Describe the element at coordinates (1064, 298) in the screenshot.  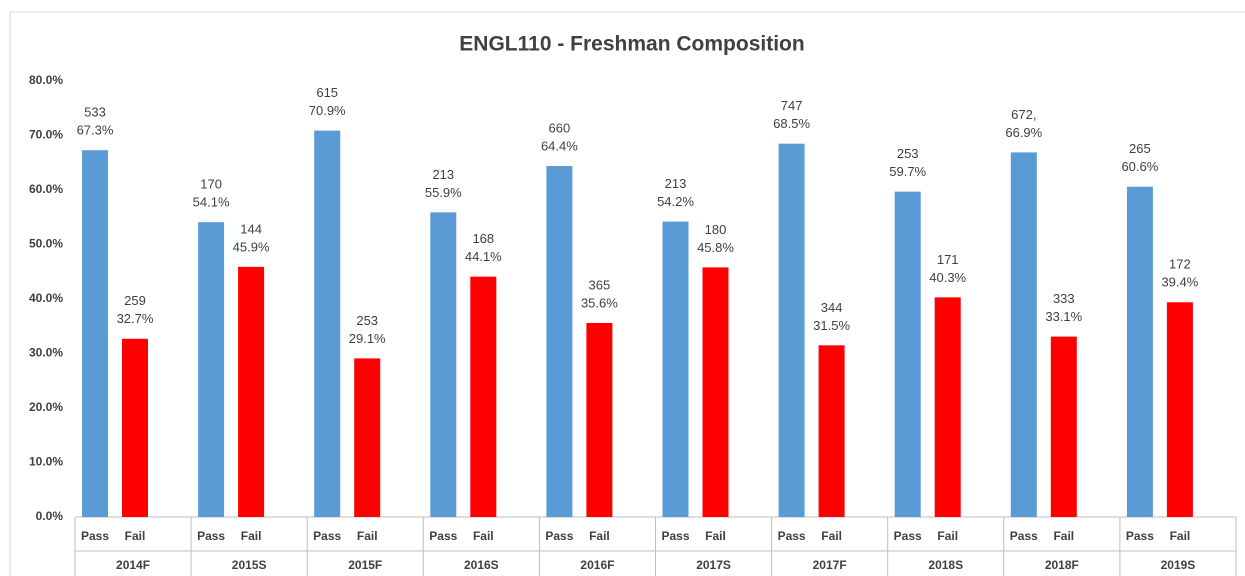
I see `count-label: 333` at that location.